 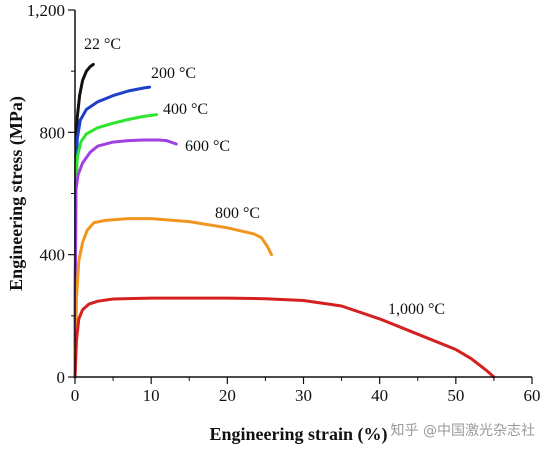 I want to click on x-tick-label: 0, so click(x=75, y=395).